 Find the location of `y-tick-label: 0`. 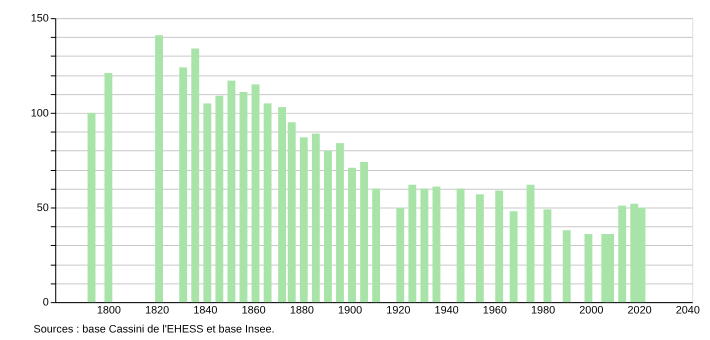

y-tick-label: 0 is located at coordinates (45, 302).